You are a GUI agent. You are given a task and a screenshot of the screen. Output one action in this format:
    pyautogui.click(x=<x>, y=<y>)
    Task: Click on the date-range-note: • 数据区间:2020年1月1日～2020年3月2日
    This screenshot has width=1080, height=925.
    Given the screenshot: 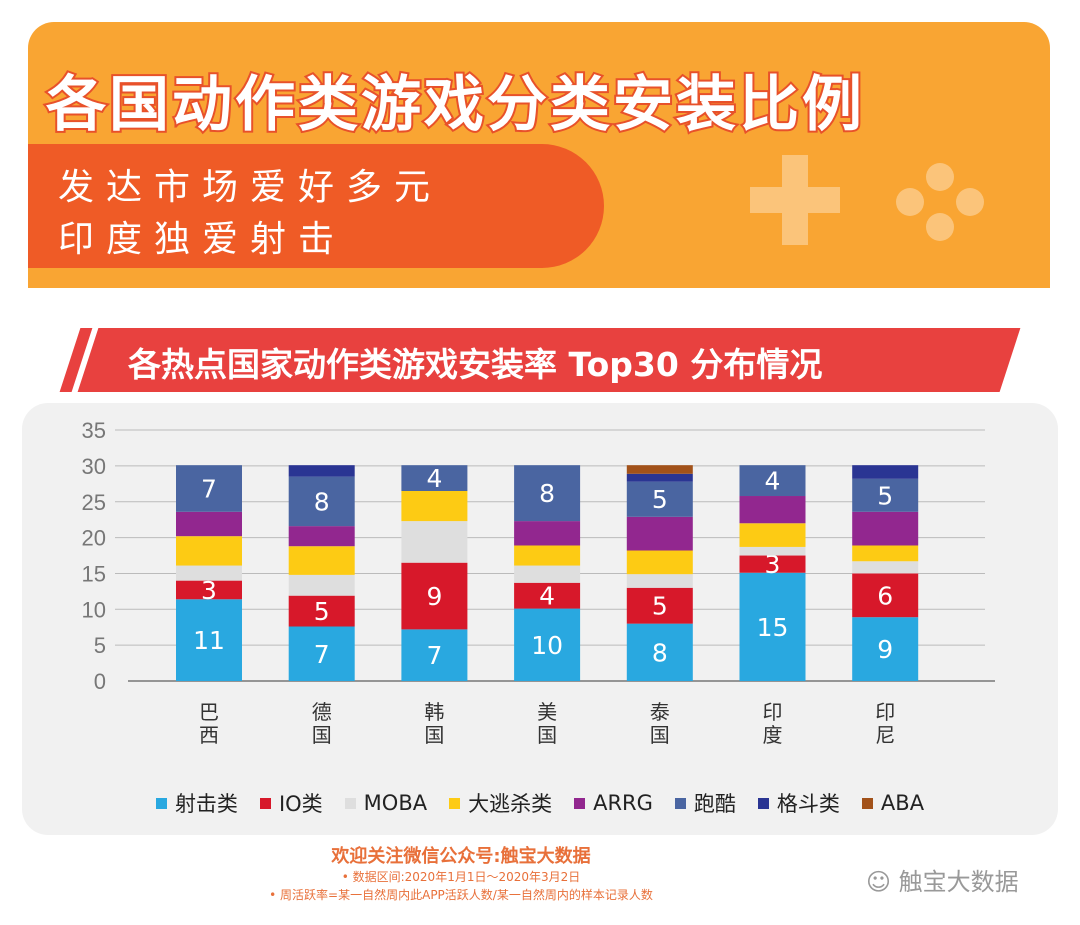 What is the action you would take?
    pyautogui.click(x=461, y=877)
    